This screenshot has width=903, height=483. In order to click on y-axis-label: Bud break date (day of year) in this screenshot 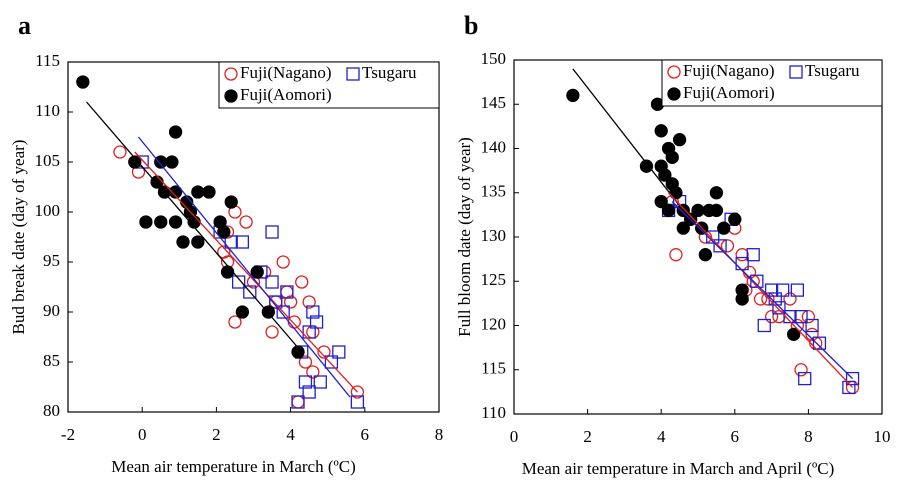, I will do `click(18, 237)`.